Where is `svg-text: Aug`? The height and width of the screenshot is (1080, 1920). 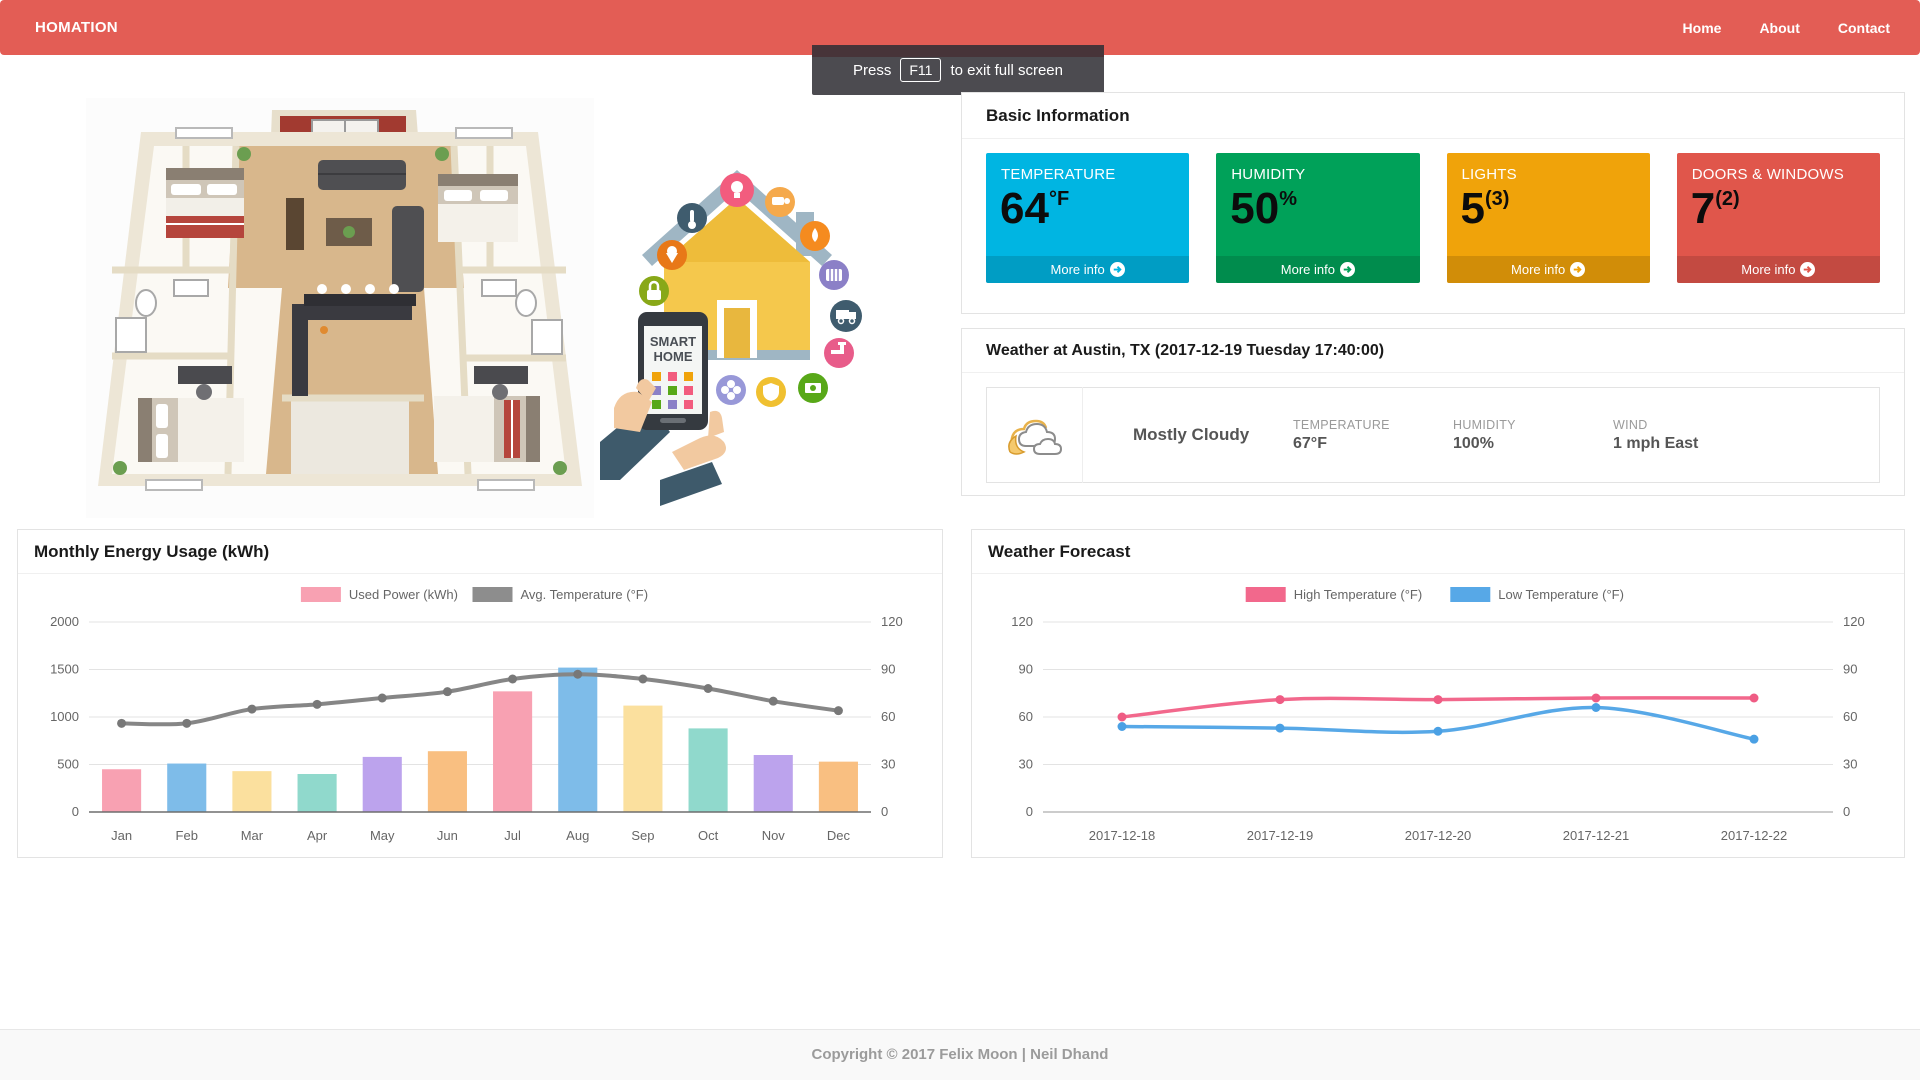 svg-text: Aug is located at coordinates (577, 835).